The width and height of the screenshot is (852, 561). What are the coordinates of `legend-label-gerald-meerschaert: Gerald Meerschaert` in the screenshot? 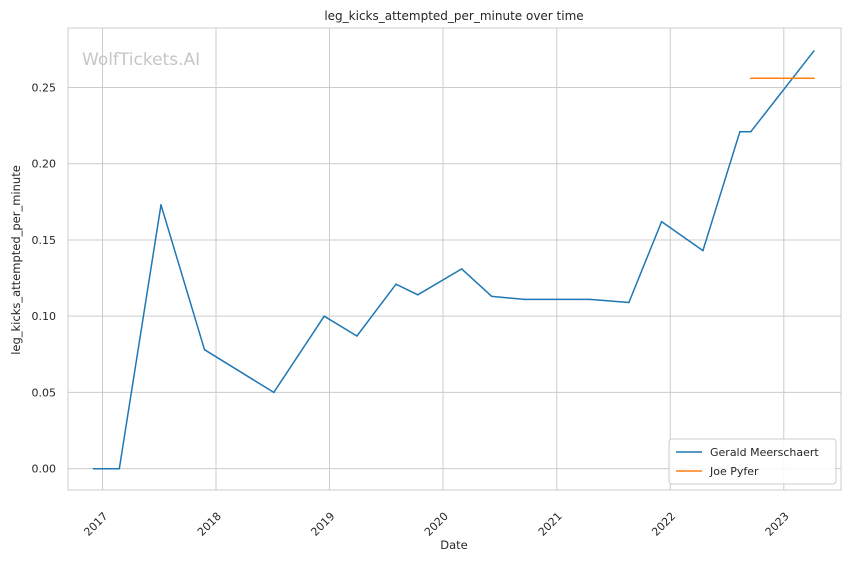 It's located at (764, 452).